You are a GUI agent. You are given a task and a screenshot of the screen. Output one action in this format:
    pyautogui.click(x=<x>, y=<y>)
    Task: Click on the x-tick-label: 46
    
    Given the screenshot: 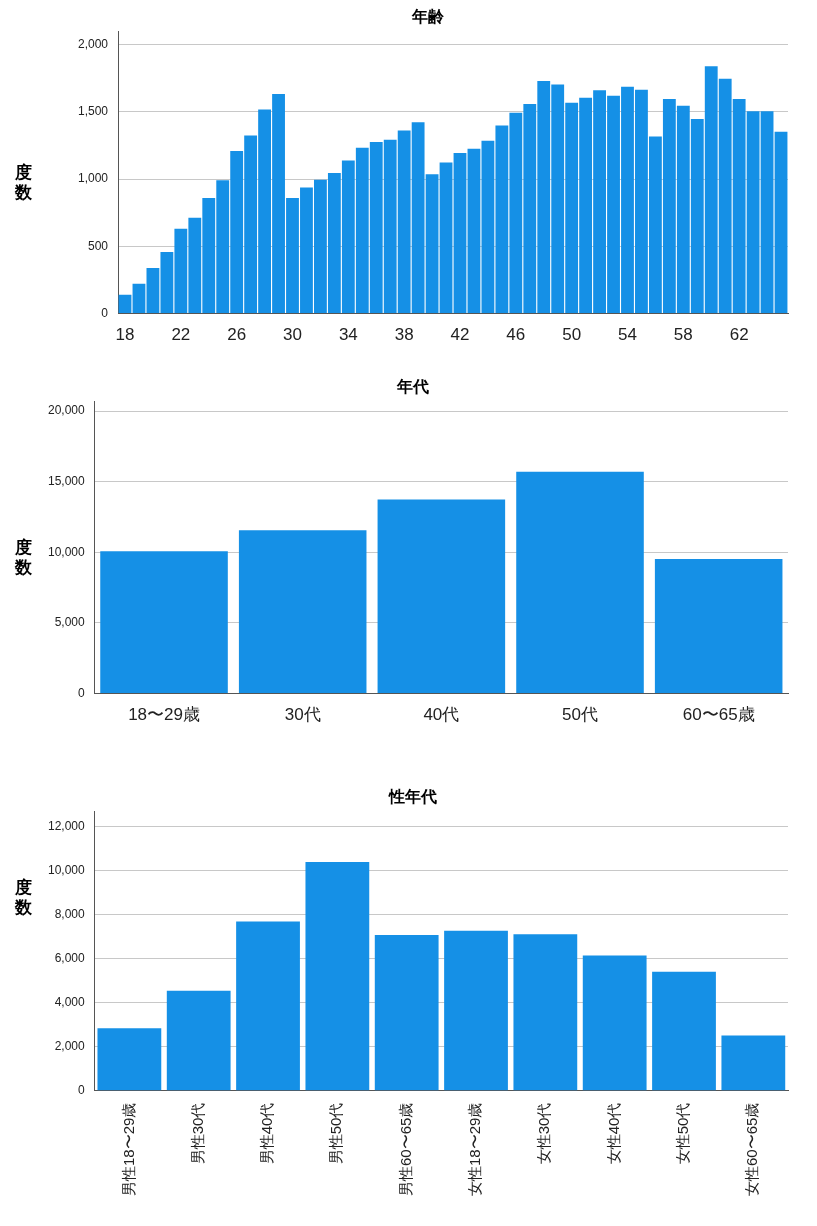 What is the action you would take?
    pyautogui.click(x=516, y=335)
    